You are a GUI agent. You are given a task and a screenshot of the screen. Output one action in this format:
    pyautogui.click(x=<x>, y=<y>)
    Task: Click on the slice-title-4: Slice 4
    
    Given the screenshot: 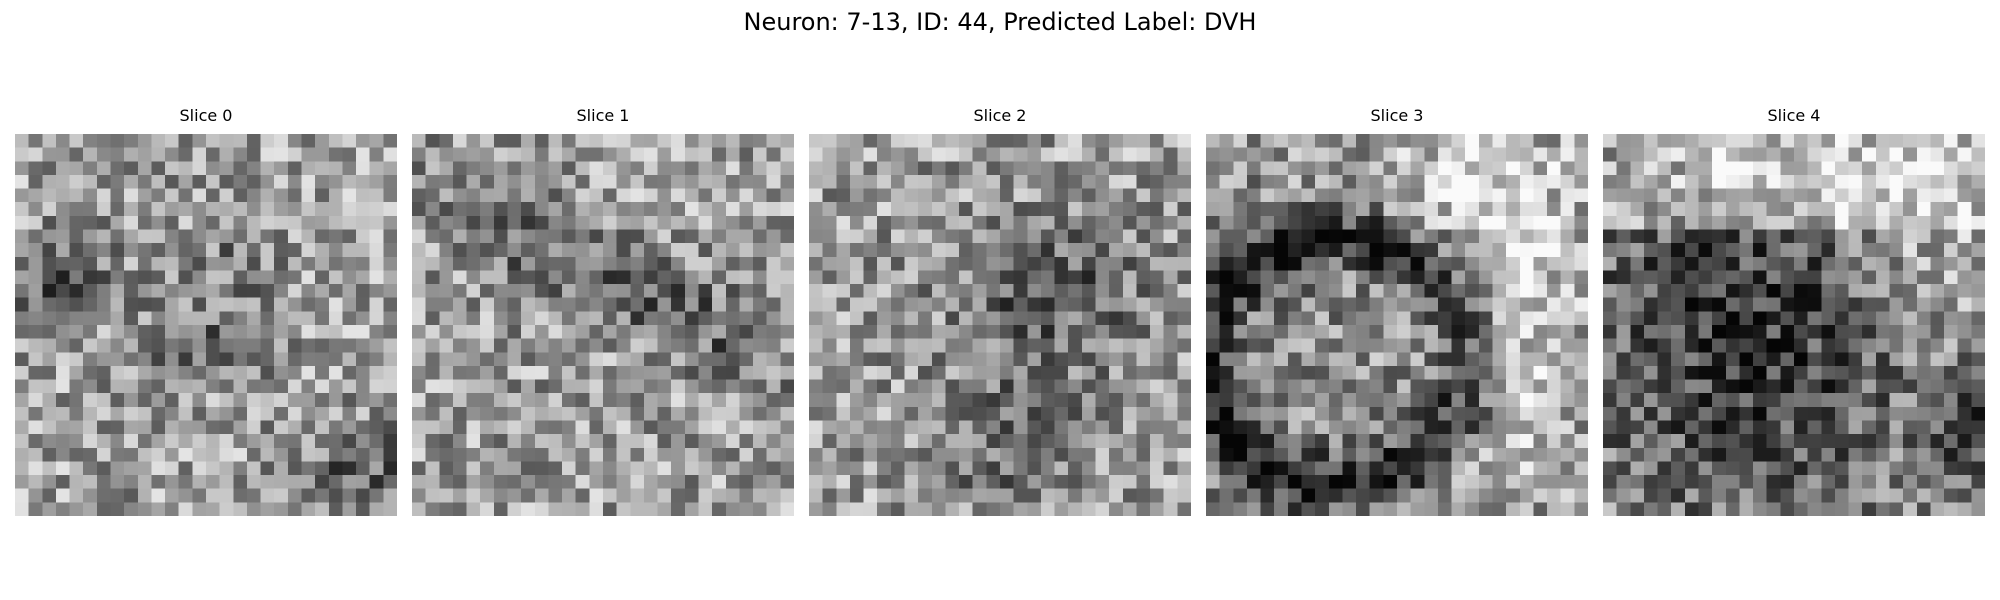 What is the action you would take?
    pyautogui.click(x=1794, y=115)
    